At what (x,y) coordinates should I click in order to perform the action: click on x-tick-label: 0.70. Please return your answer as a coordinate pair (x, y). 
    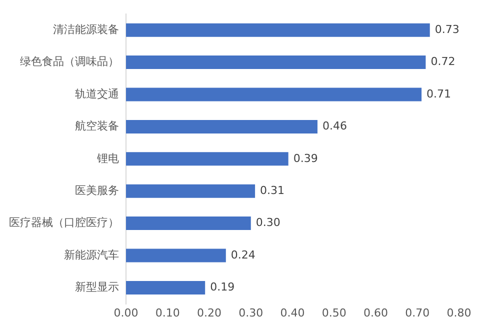
    Looking at the image, I should click on (417, 313).